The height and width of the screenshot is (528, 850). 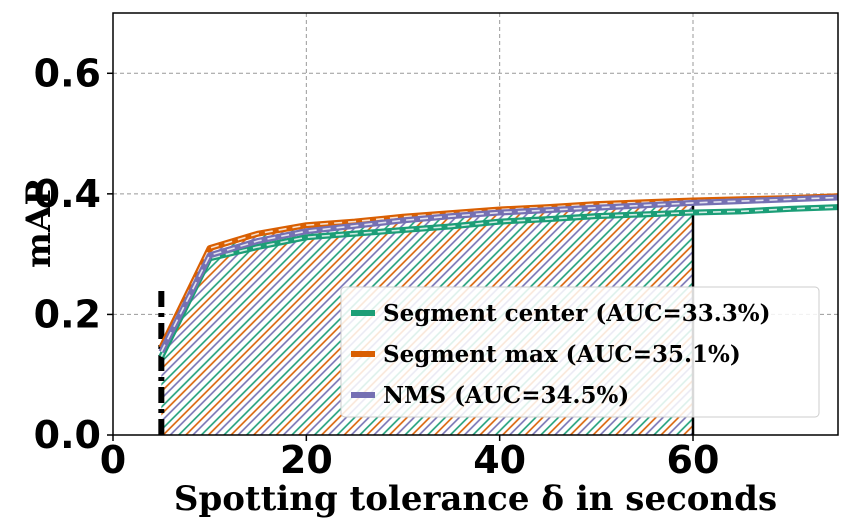 I want to click on y-tick-label: 0.0, so click(x=67, y=435).